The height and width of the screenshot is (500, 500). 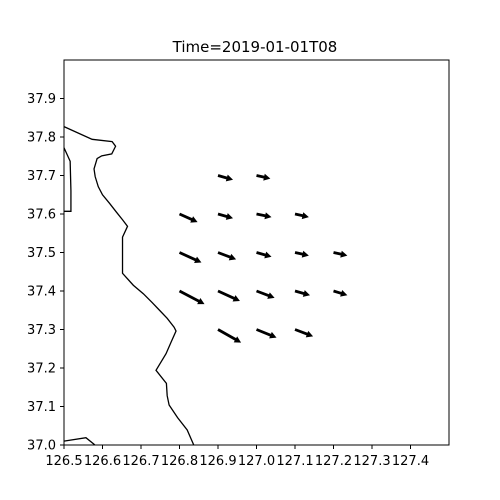 What do you see at coordinates (256, 461) in the screenshot?
I see `x-tick-label-5: 127.0` at bounding box center [256, 461].